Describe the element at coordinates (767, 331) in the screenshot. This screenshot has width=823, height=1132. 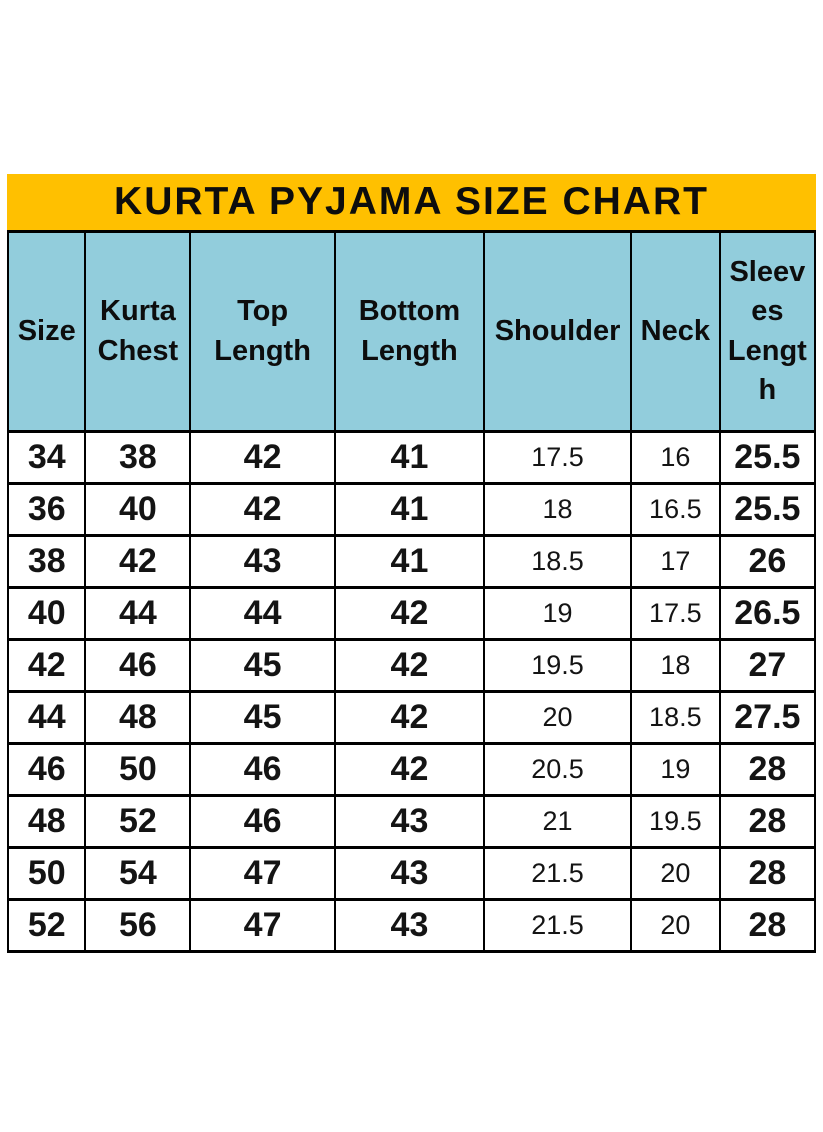
I see `column-header-sleeves-length: Sleev es Lengt h` at that location.